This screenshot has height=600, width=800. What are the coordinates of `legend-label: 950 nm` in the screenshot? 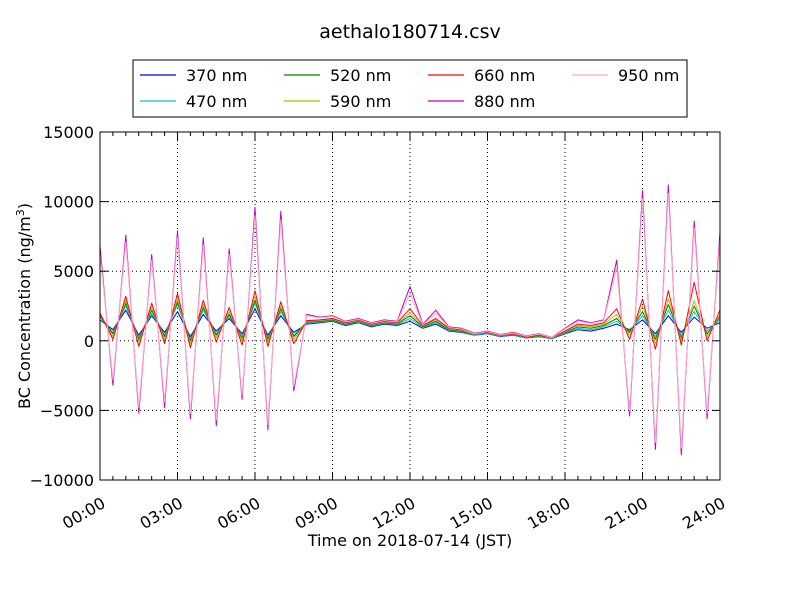 It's located at (648, 75).